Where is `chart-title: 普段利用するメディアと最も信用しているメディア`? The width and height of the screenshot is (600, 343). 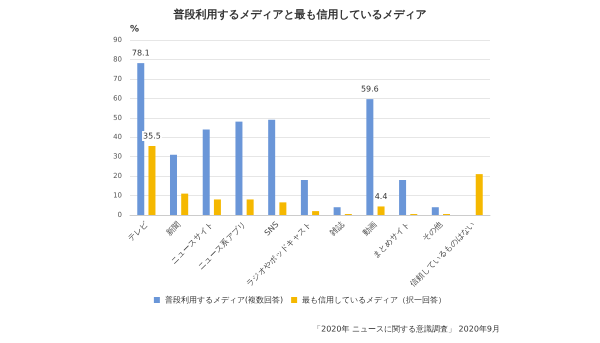
chart-title: 普段利用するメディアと最も信用しているメディア is located at coordinates (299, 14).